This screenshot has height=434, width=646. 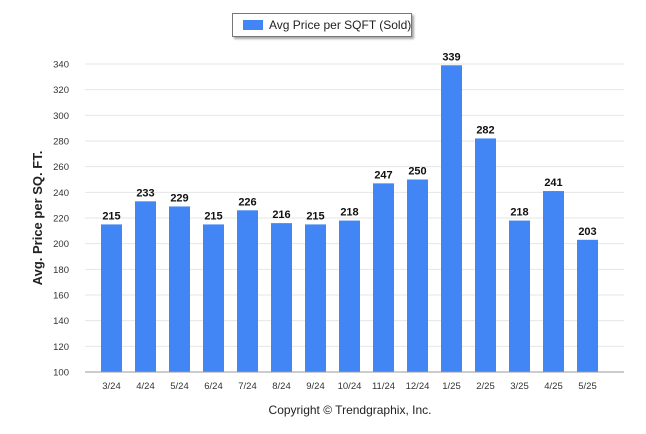 I want to click on x-tick-label: 3/25, so click(x=519, y=386).